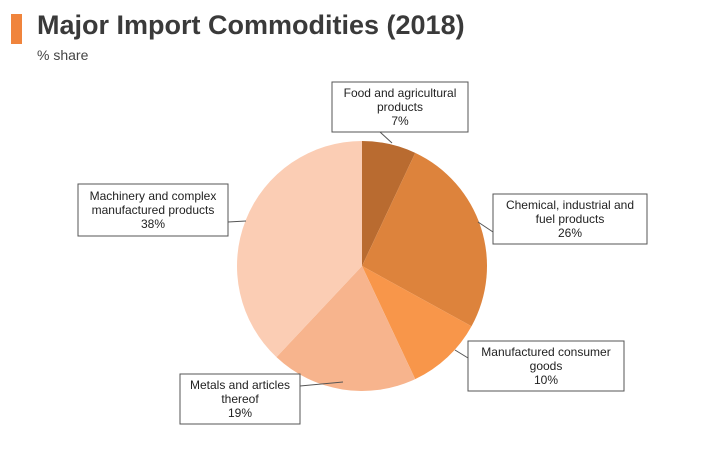 This screenshot has height=450, width=701. What do you see at coordinates (16, 29) in the screenshot?
I see `title-accent-bar` at bounding box center [16, 29].